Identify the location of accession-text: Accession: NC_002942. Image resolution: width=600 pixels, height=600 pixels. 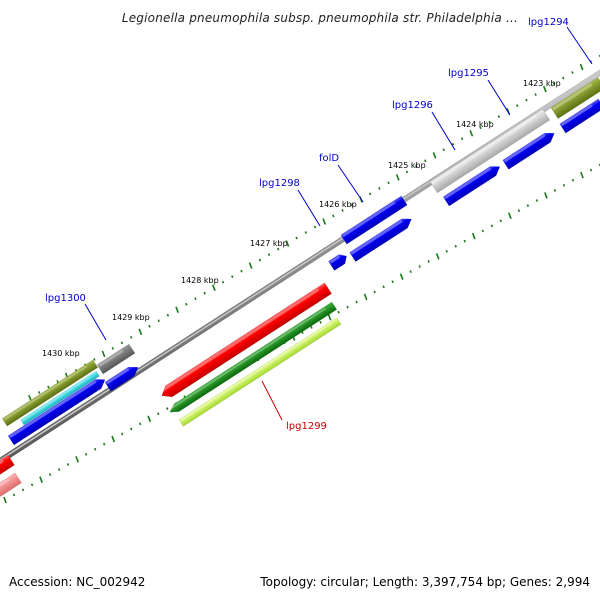
(77, 582).